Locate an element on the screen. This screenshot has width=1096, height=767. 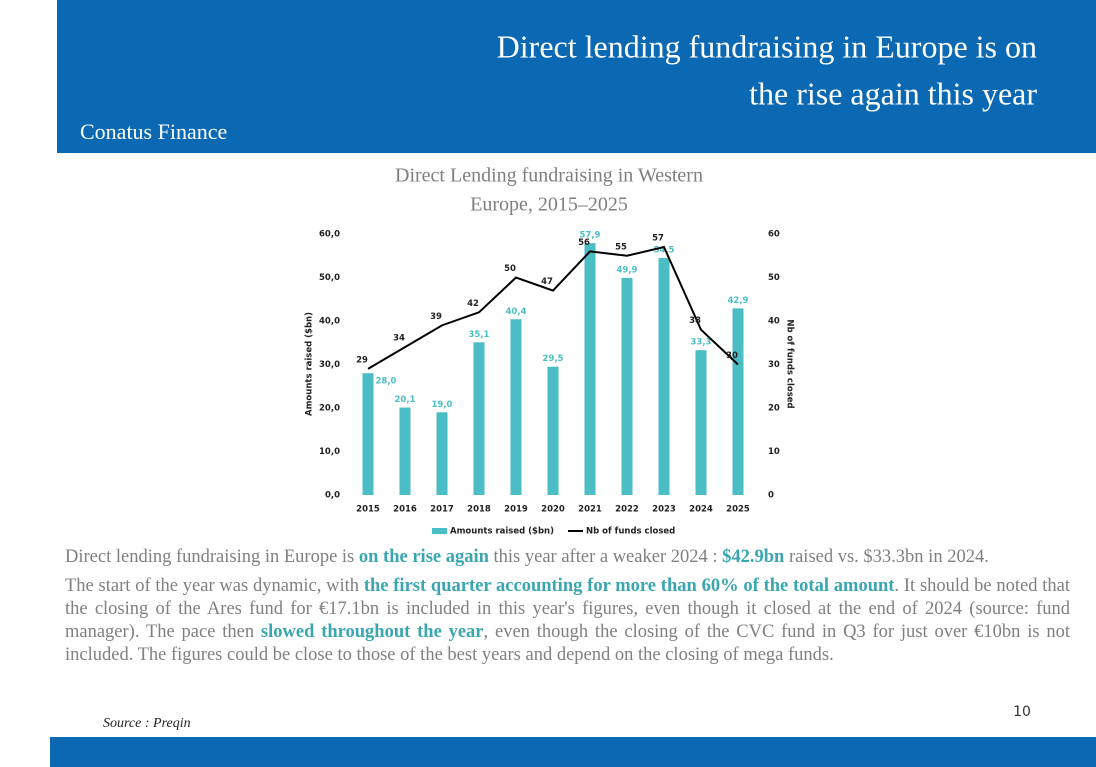
y-tick-label: 0,0 is located at coordinates (332, 496).